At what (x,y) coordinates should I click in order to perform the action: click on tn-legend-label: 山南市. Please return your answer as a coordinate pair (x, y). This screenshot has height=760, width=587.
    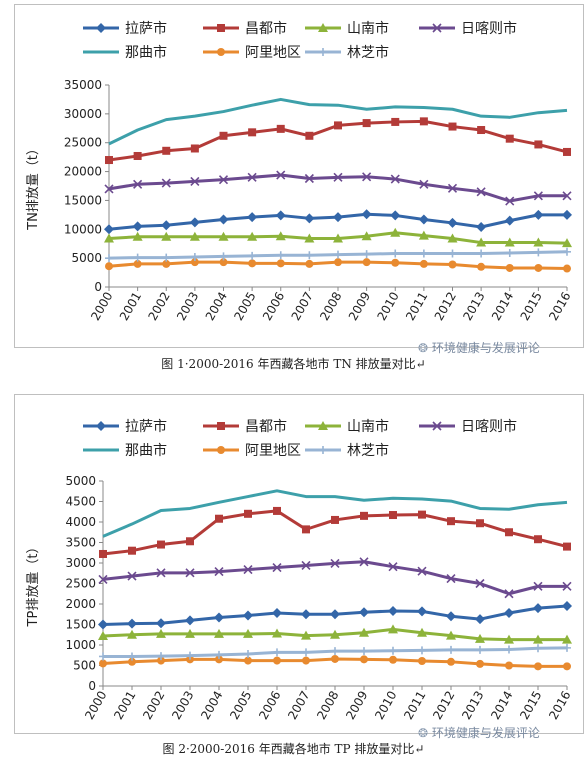
    Looking at the image, I should click on (368, 28).